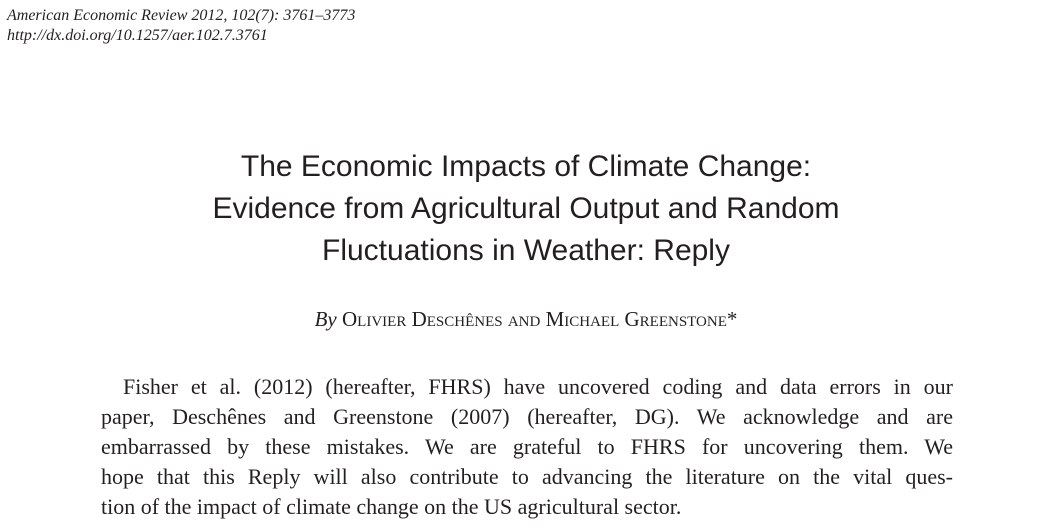 The width and height of the screenshot is (1052, 528). What do you see at coordinates (526, 166) in the screenshot?
I see `title-line-1: The Economic Impacts of Climate Change:` at bounding box center [526, 166].